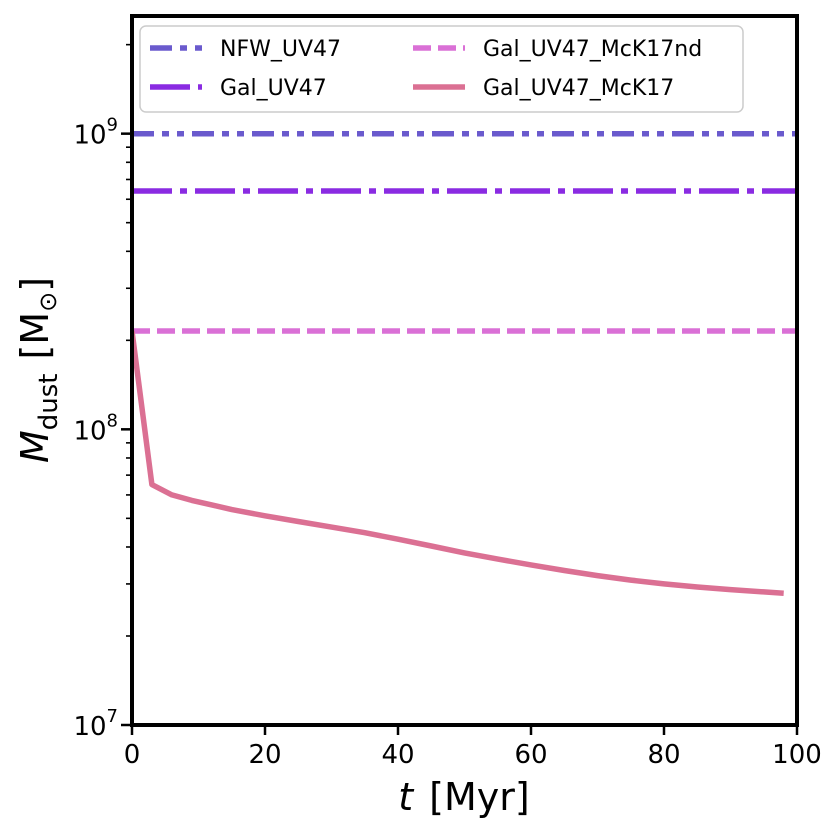  I want to click on legend-label: Gal_UV47_McK17, so click(578, 88).